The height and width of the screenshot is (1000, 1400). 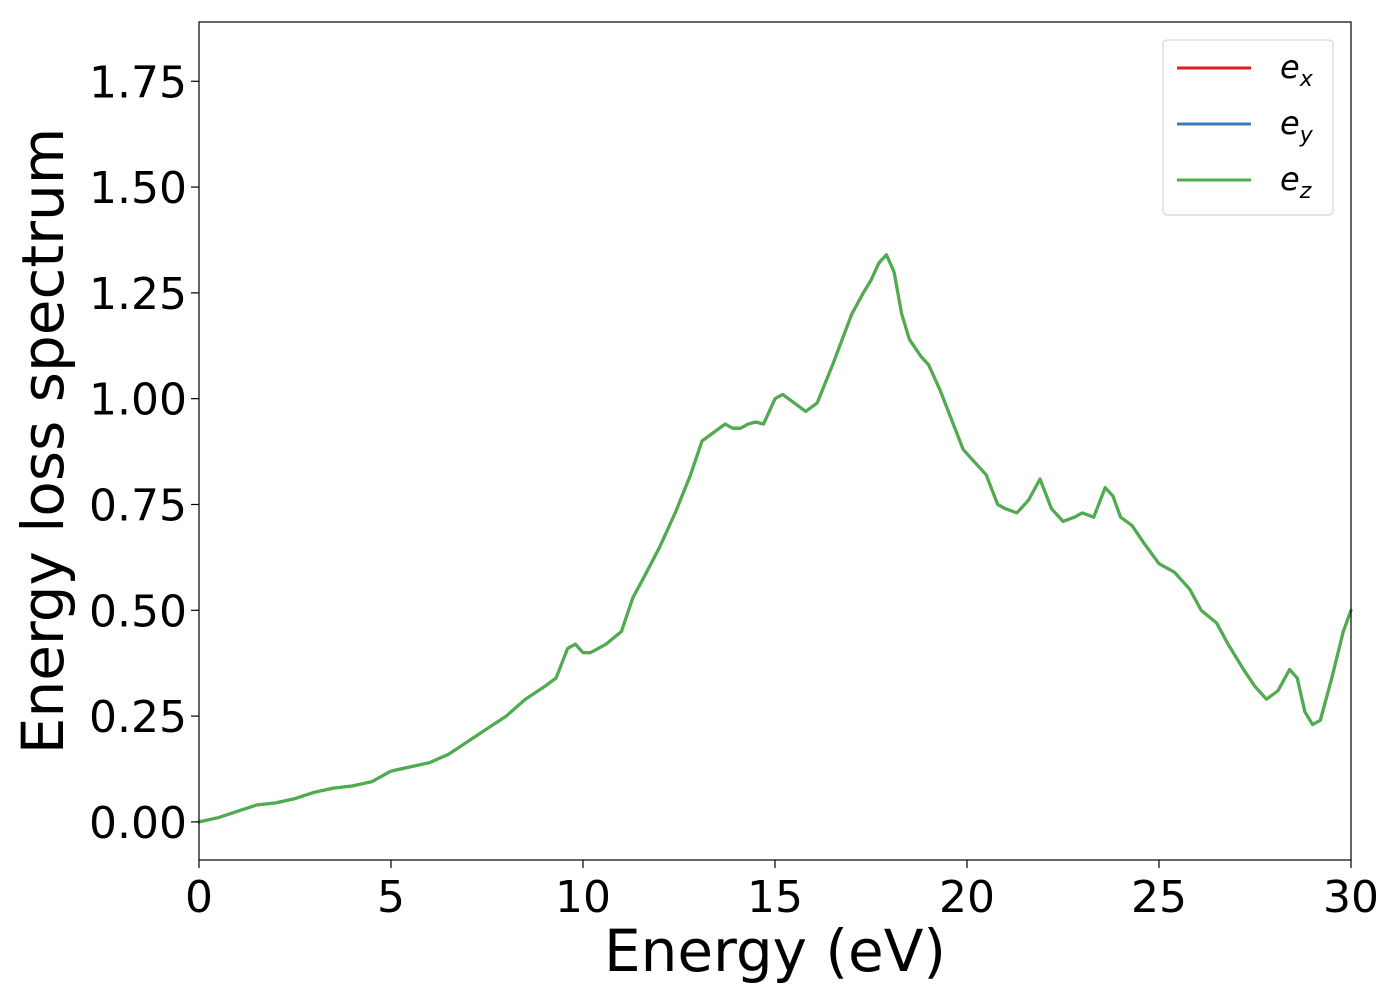 I want to click on x-tick-label: 15, so click(x=775, y=897).